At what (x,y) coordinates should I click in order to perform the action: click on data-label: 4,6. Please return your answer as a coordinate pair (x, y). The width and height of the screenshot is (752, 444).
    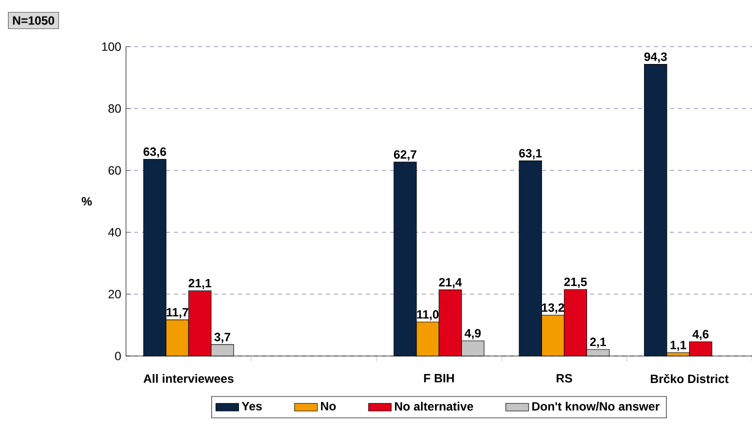
    Looking at the image, I should click on (700, 335).